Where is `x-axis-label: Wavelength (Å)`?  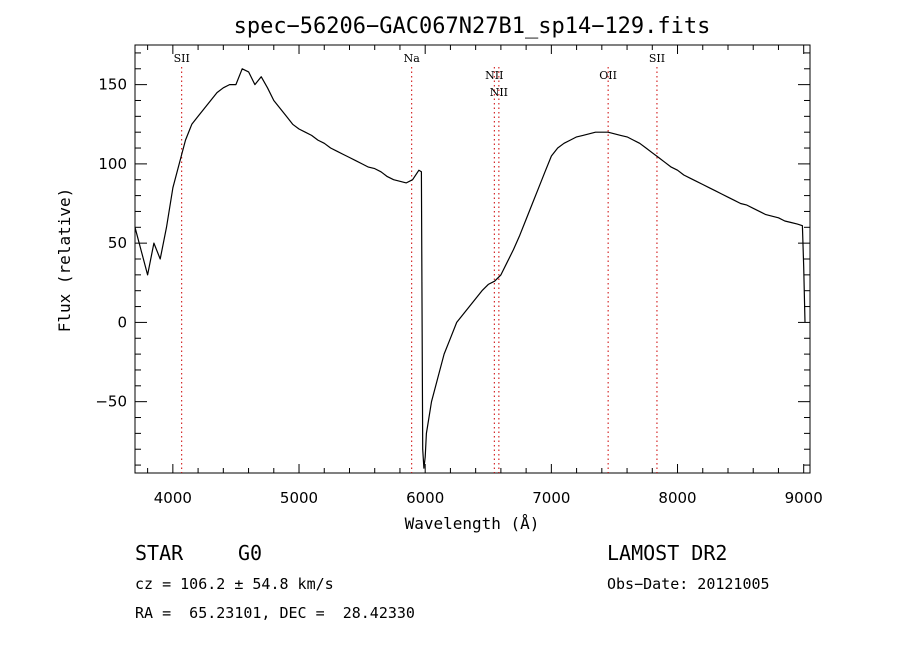
x-axis-label: Wavelength (Å) is located at coordinates (472, 523).